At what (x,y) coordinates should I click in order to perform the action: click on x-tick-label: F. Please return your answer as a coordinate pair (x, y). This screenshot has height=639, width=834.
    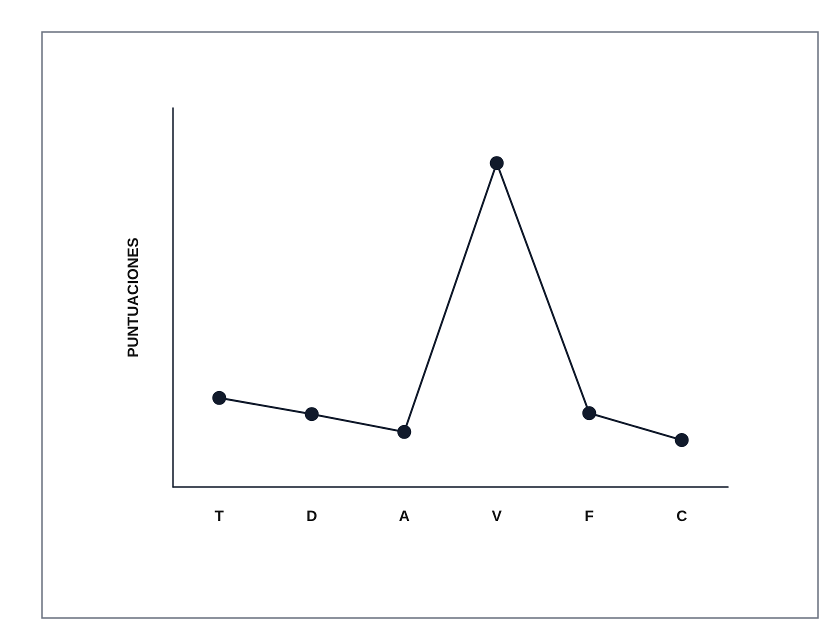
    Looking at the image, I should click on (589, 516).